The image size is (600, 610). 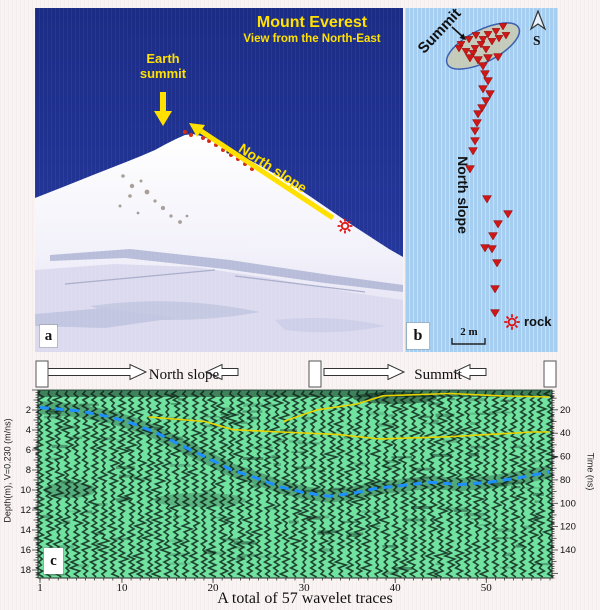 I want to click on earth-summit-arrow-icon, so click(x=163, y=109).